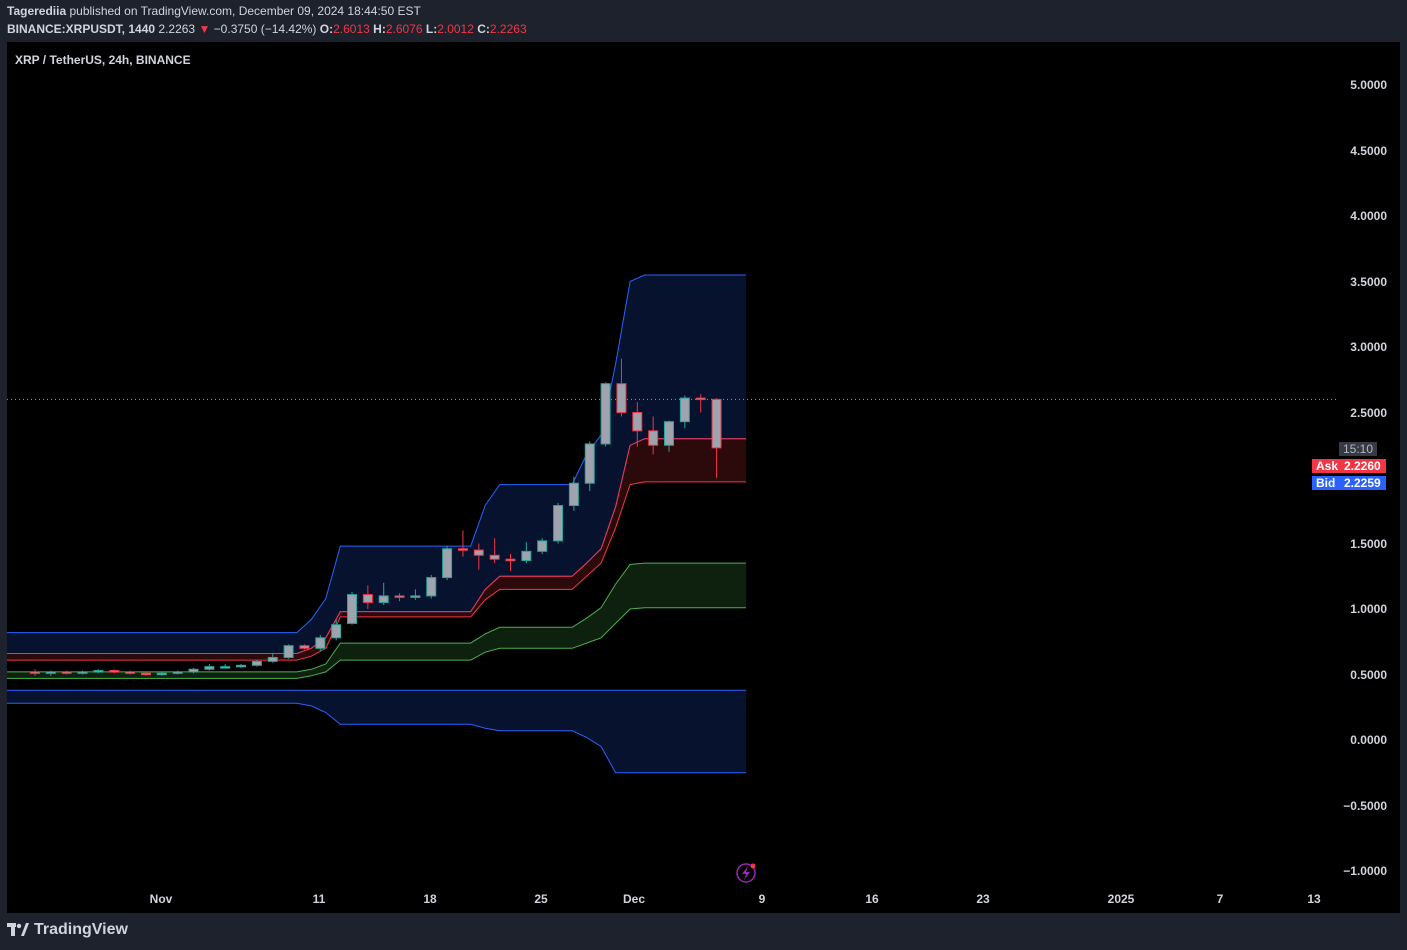  Describe the element at coordinates (204, 29) in the screenshot. I see `down-arrow-icon: ▼` at that location.